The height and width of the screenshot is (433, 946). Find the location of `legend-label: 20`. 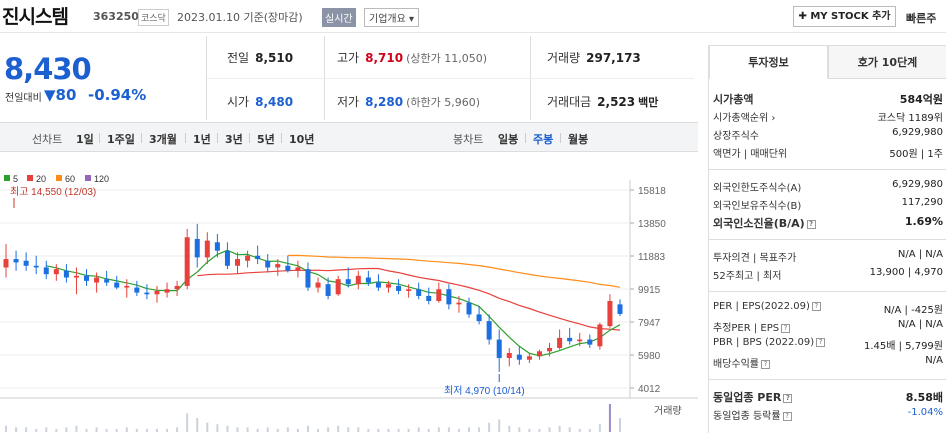

legend-label: 20 is located at coordinates (41, 179).